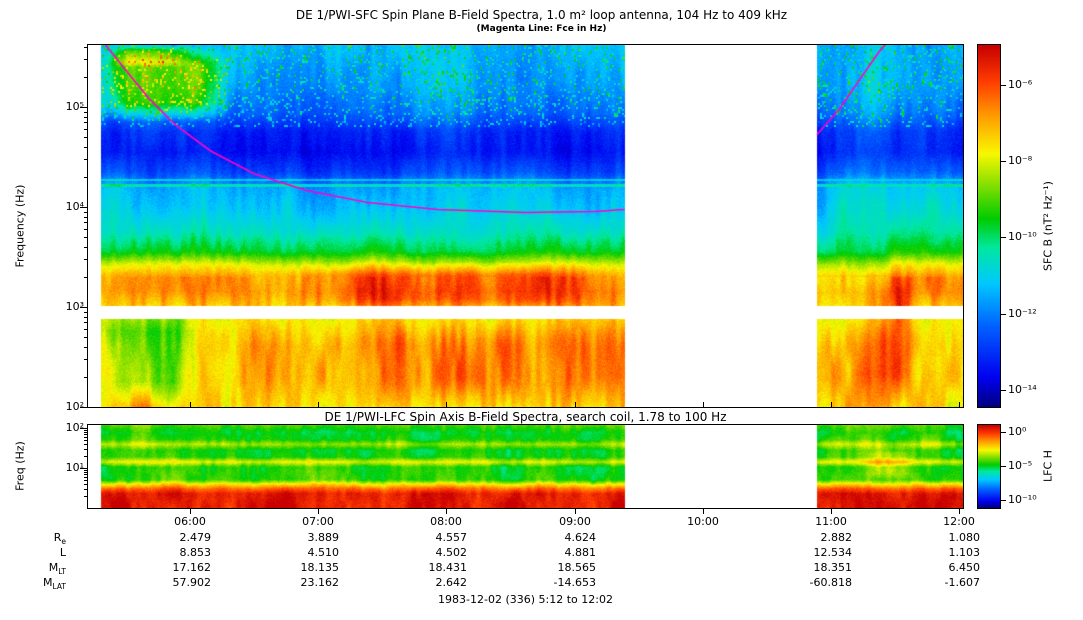 This screenshot has height=620, width=1083. Describe the element at coordinates (1020, 160) in the screenshot. I see `sfc-colorbar-tick-label: 10⁻⁸` at that location.